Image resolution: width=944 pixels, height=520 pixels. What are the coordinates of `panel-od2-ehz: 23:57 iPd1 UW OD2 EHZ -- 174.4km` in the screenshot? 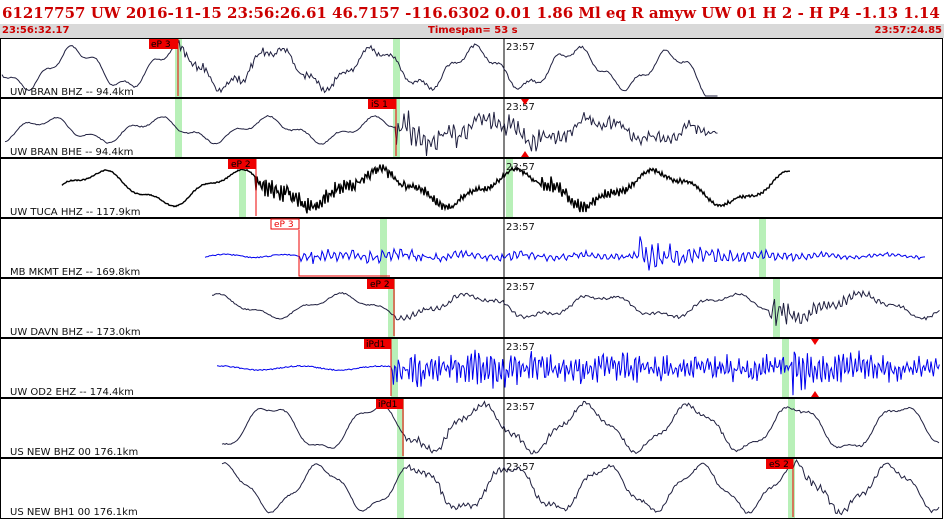 It's located at (471, 368).